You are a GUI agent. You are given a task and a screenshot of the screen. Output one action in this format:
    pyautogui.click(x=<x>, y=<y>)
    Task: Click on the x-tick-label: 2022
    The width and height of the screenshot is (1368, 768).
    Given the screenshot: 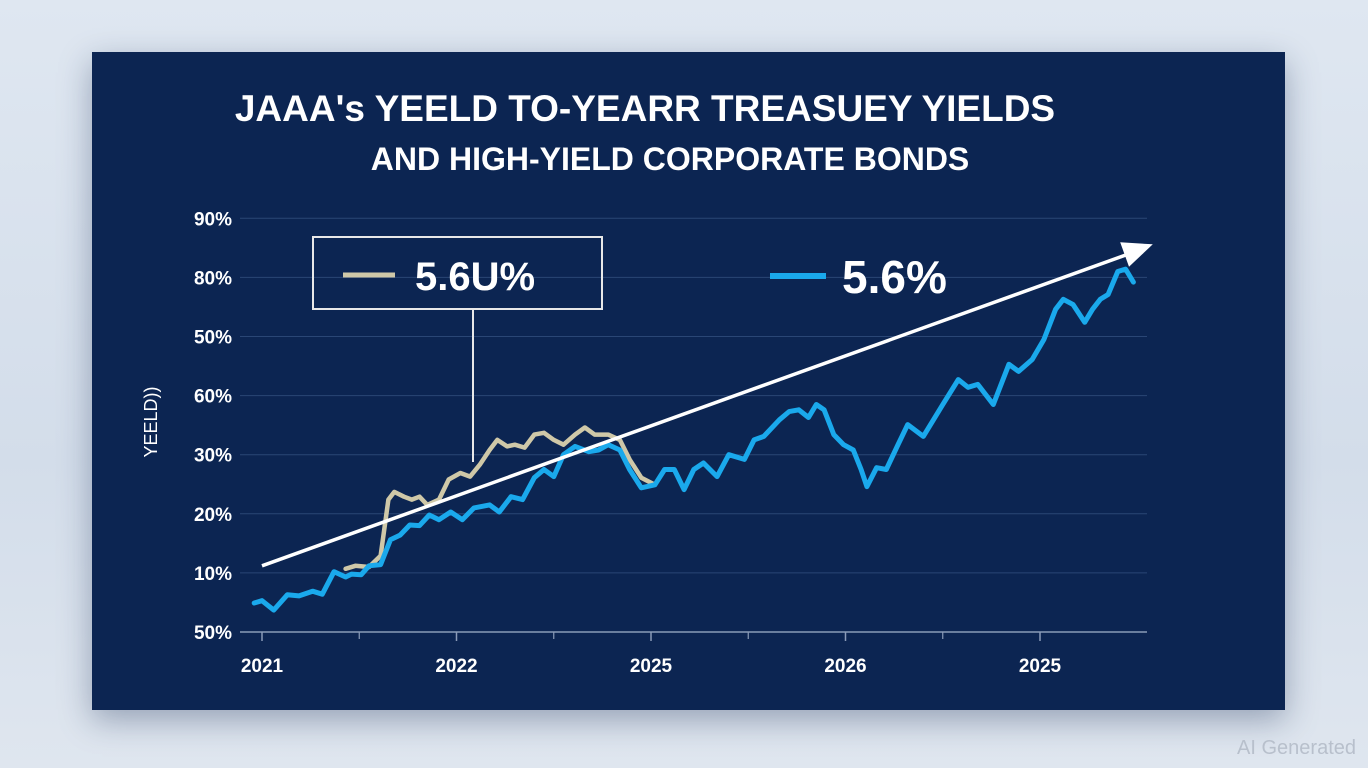 What is the action you would take?
    pyautogui.click(x=456, y=666)
    